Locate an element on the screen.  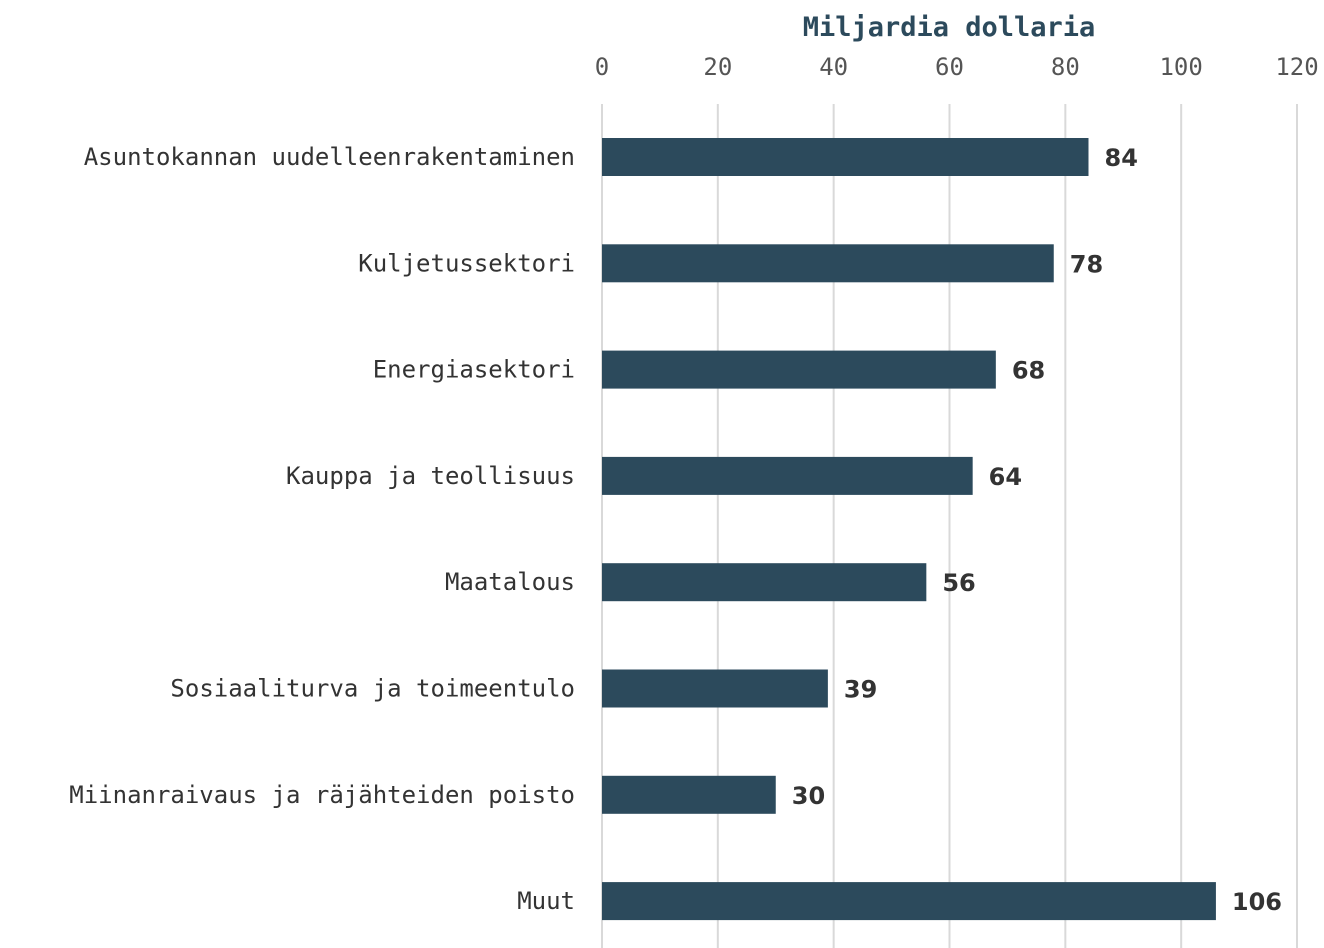
data-label: 68 is located at coordinates (1028, 371).